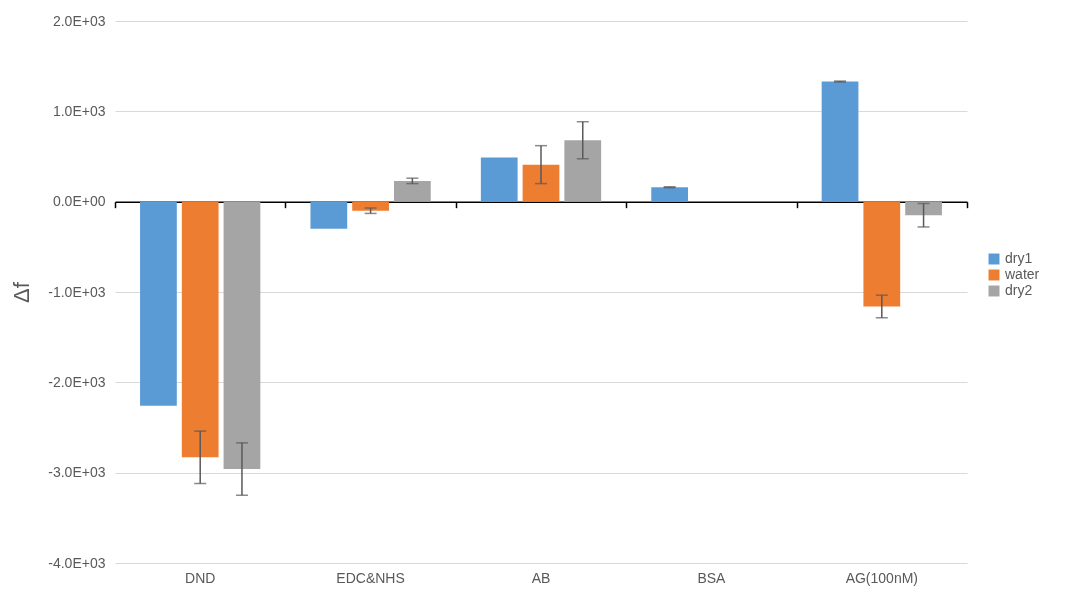  What do you see at coordinates (712, 577) in the screenshot?
I see `x-tick-label: BSA` at bounding box center [712, 577].